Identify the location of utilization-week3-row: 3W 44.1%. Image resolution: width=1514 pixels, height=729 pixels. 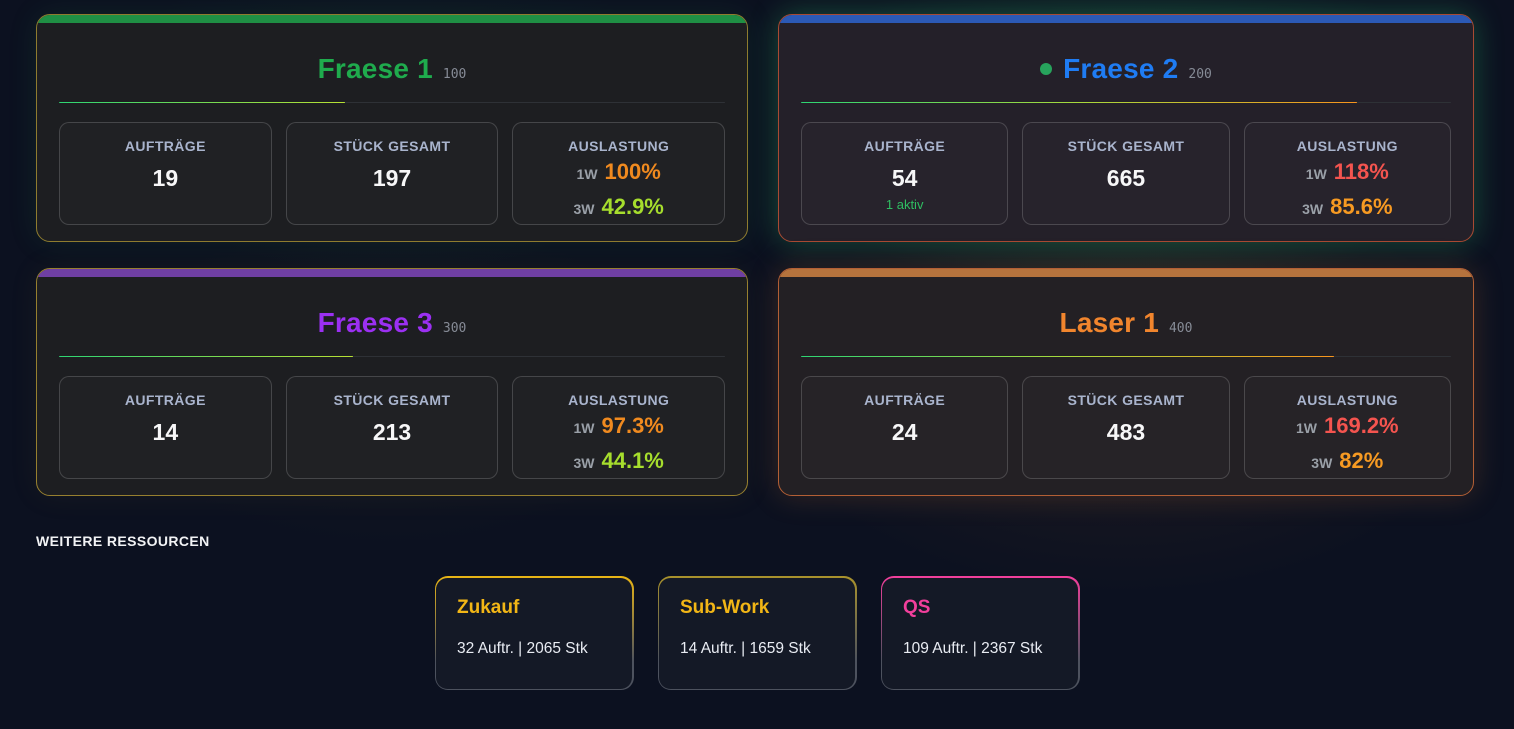
(618, 462).